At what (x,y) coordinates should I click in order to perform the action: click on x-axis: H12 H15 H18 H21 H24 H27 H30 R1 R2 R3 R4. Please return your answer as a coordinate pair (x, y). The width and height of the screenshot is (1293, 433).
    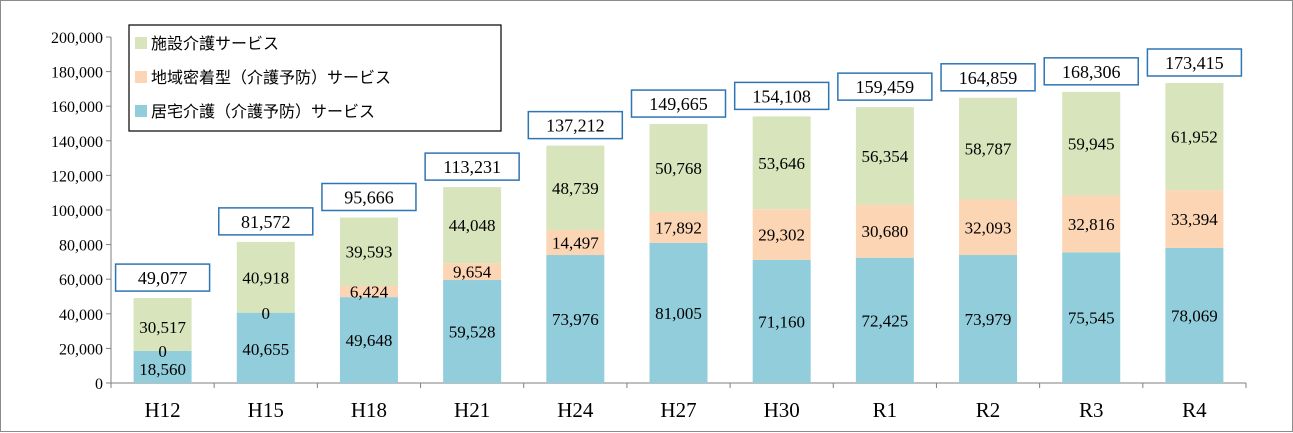
    Looking at the image, I should click on (678, 402).